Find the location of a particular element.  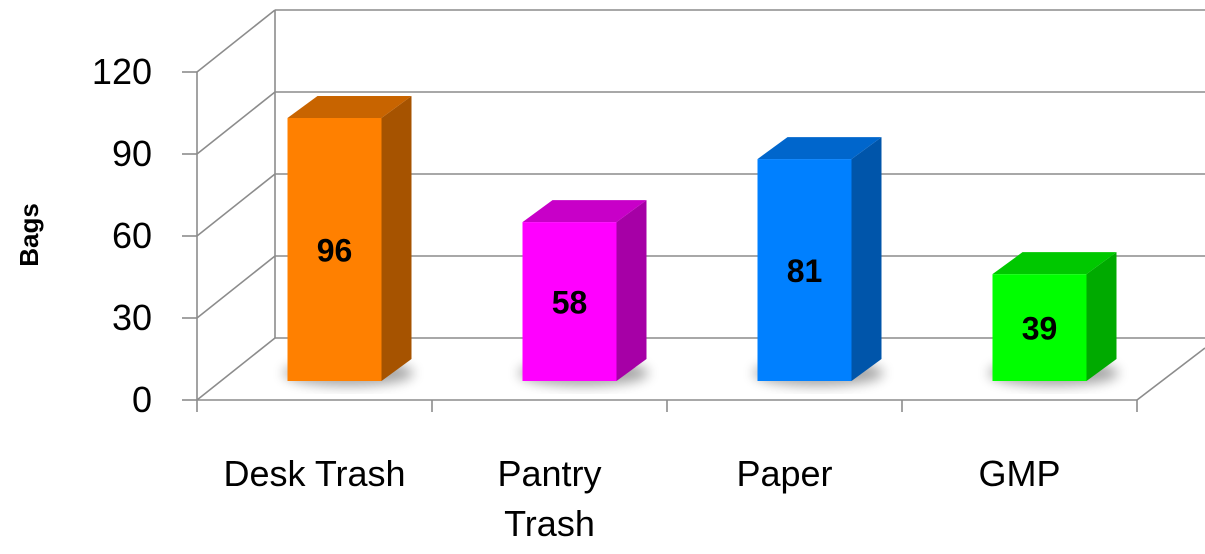

y-tick-label: 90 is located at coordinates (132, 153).